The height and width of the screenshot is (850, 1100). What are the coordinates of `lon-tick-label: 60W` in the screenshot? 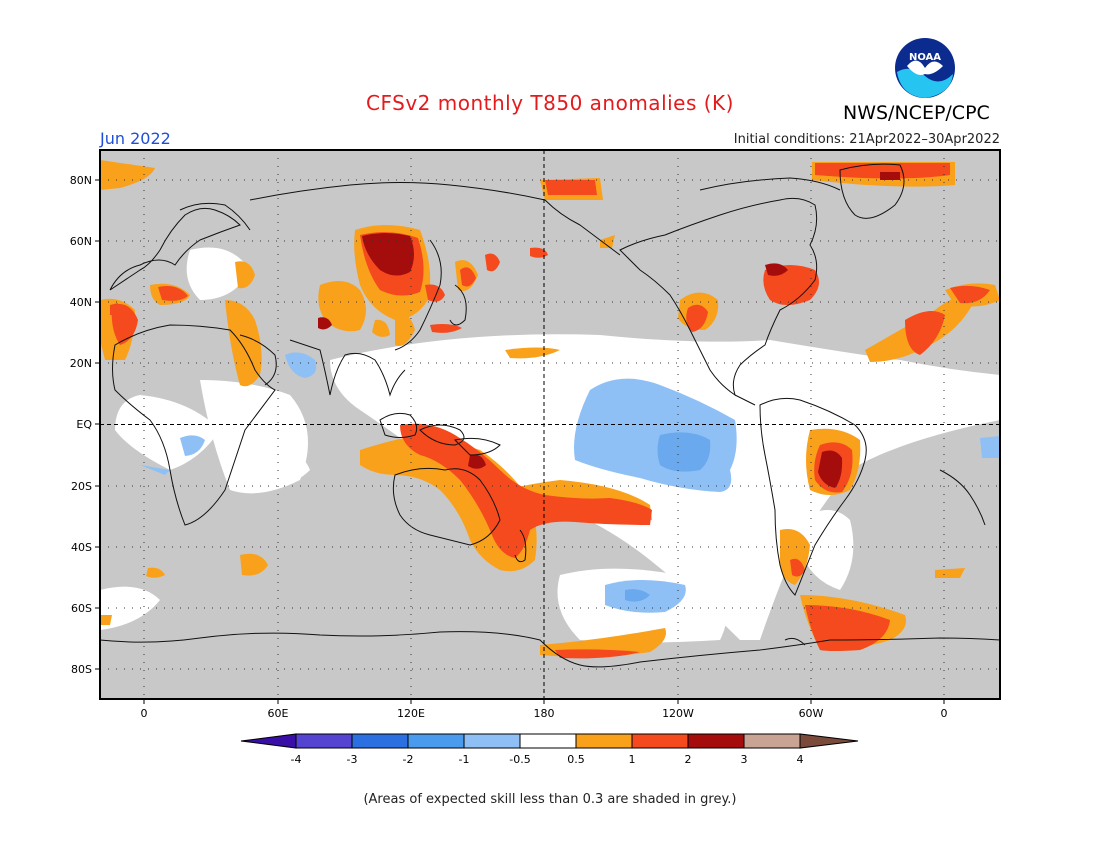 It's located at (811, 713).